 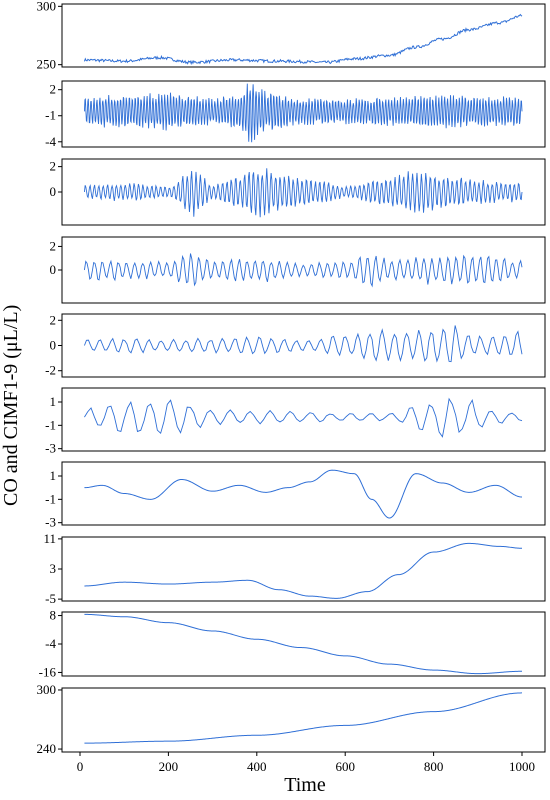 I want to click on y-tick-label: 8, so click(x=53, y=615).